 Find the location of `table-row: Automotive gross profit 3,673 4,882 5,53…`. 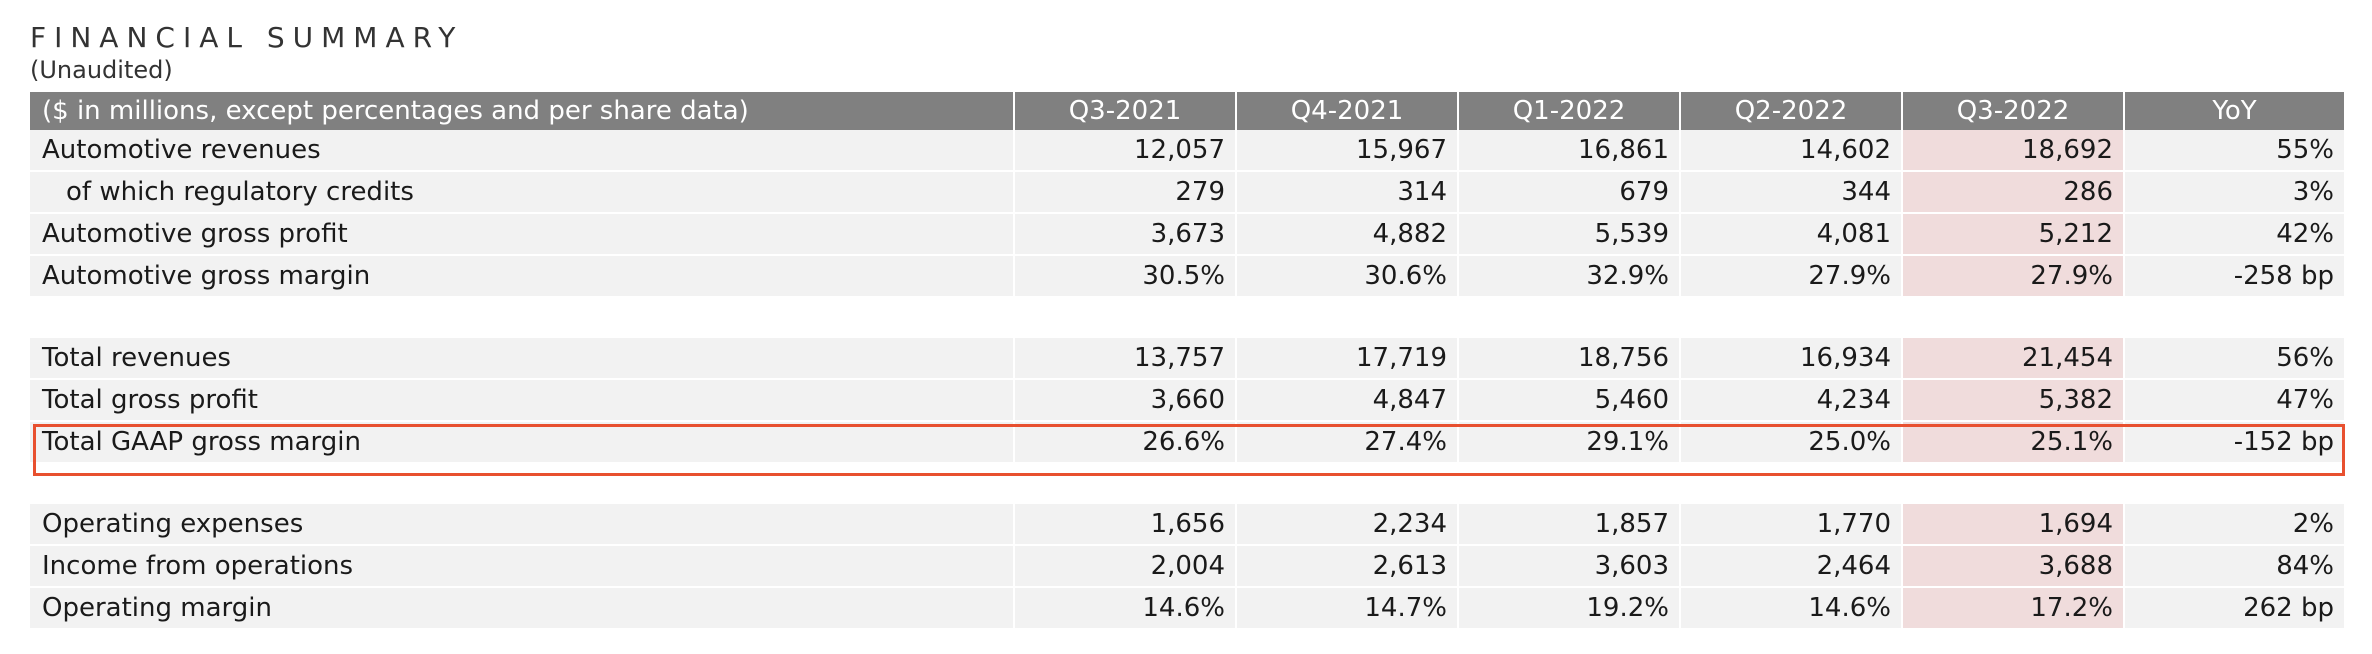

table-row: Automotive gross profit 3,673 4,882 5,53… is located at coordinates (1187, 234).